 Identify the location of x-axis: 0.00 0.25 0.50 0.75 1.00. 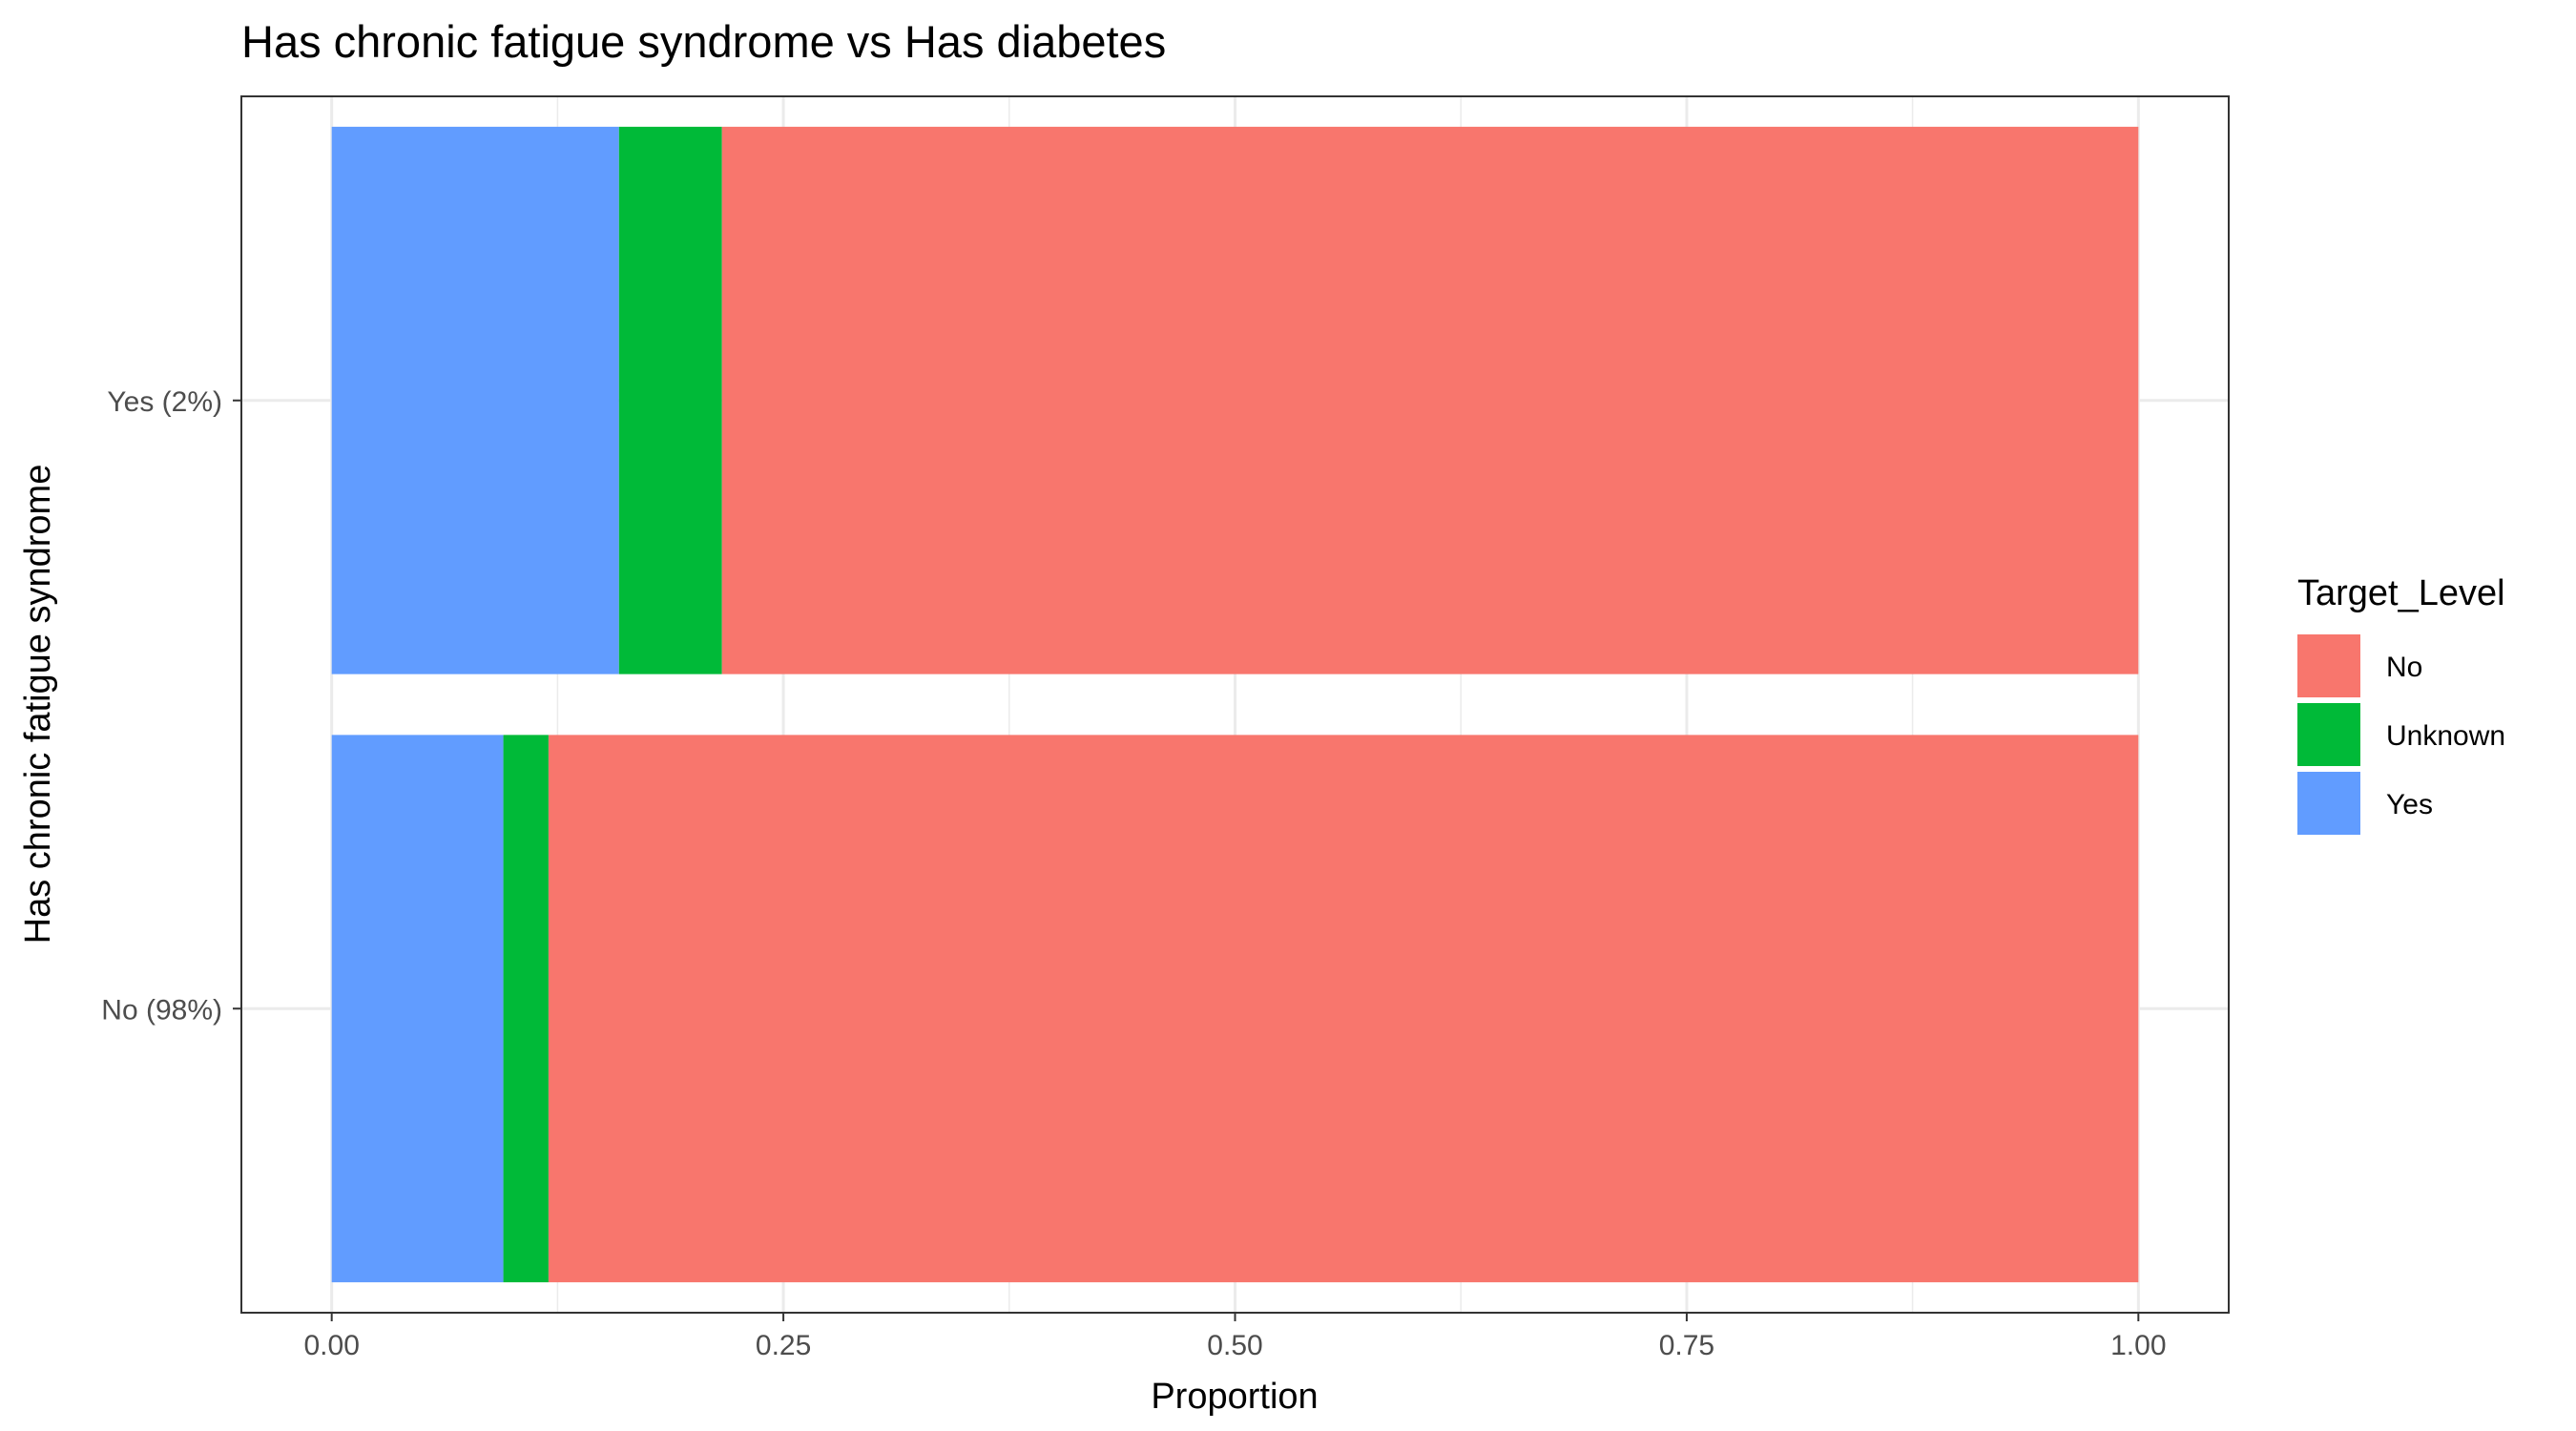
(1235, 1337).